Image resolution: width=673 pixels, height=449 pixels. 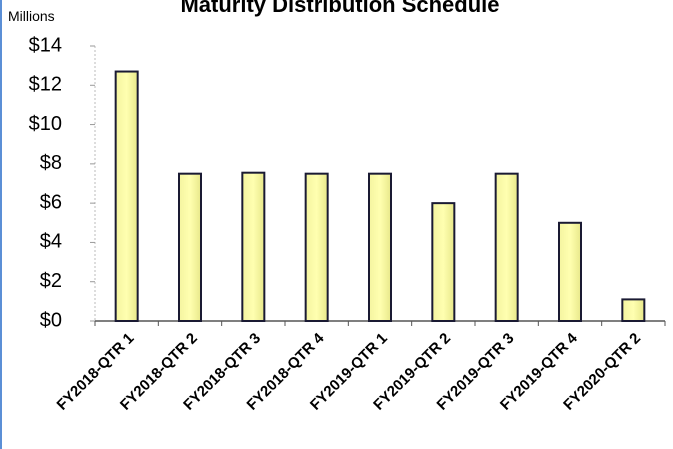 I want to click on y-axis-label: Millions, so click(x=31, y=16).